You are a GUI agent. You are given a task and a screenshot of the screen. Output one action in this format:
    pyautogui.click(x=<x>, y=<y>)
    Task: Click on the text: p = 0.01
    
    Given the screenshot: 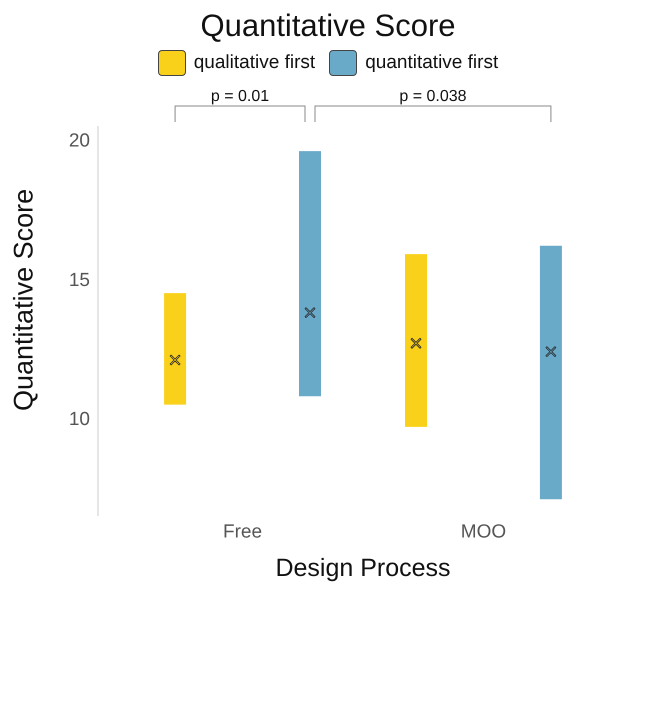 What is the action you would take?
    pyautogui.click(x=240, y=96)
    